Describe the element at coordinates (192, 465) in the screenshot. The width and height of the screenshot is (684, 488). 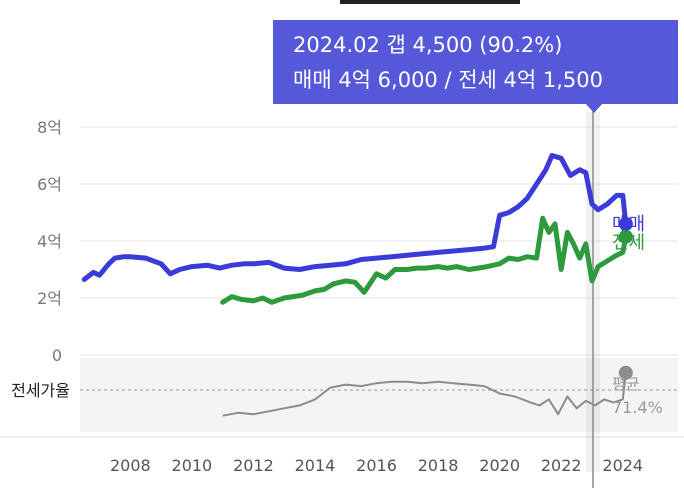
I see `x-tick-label: 2010` at that location.